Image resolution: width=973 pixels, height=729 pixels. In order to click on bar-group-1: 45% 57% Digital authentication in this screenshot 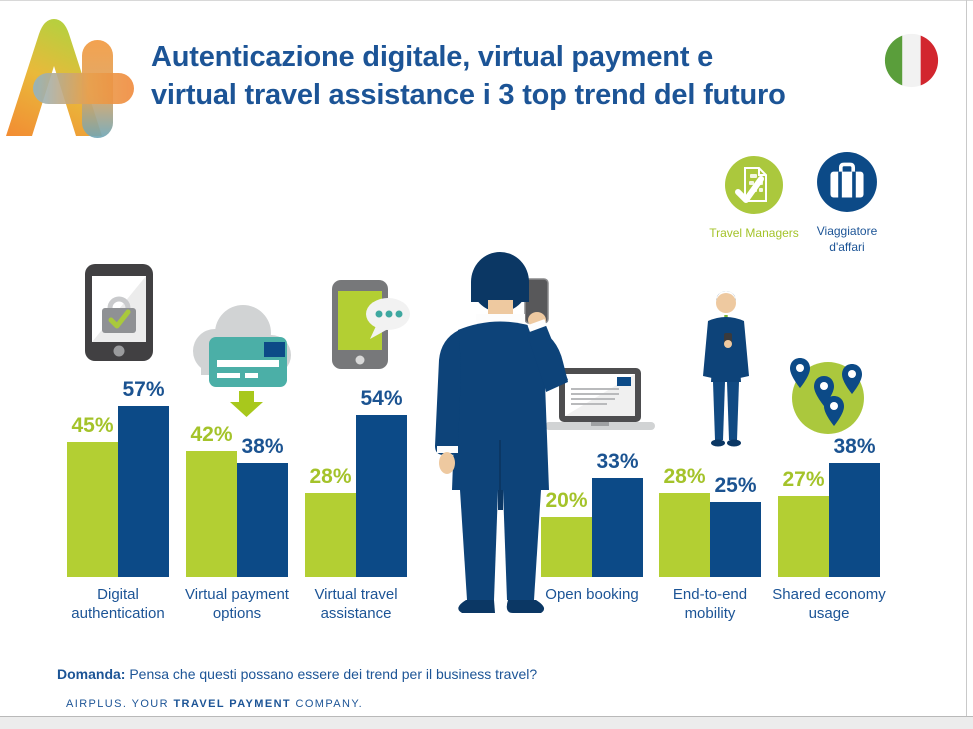, I will do `click(118, 503)`.